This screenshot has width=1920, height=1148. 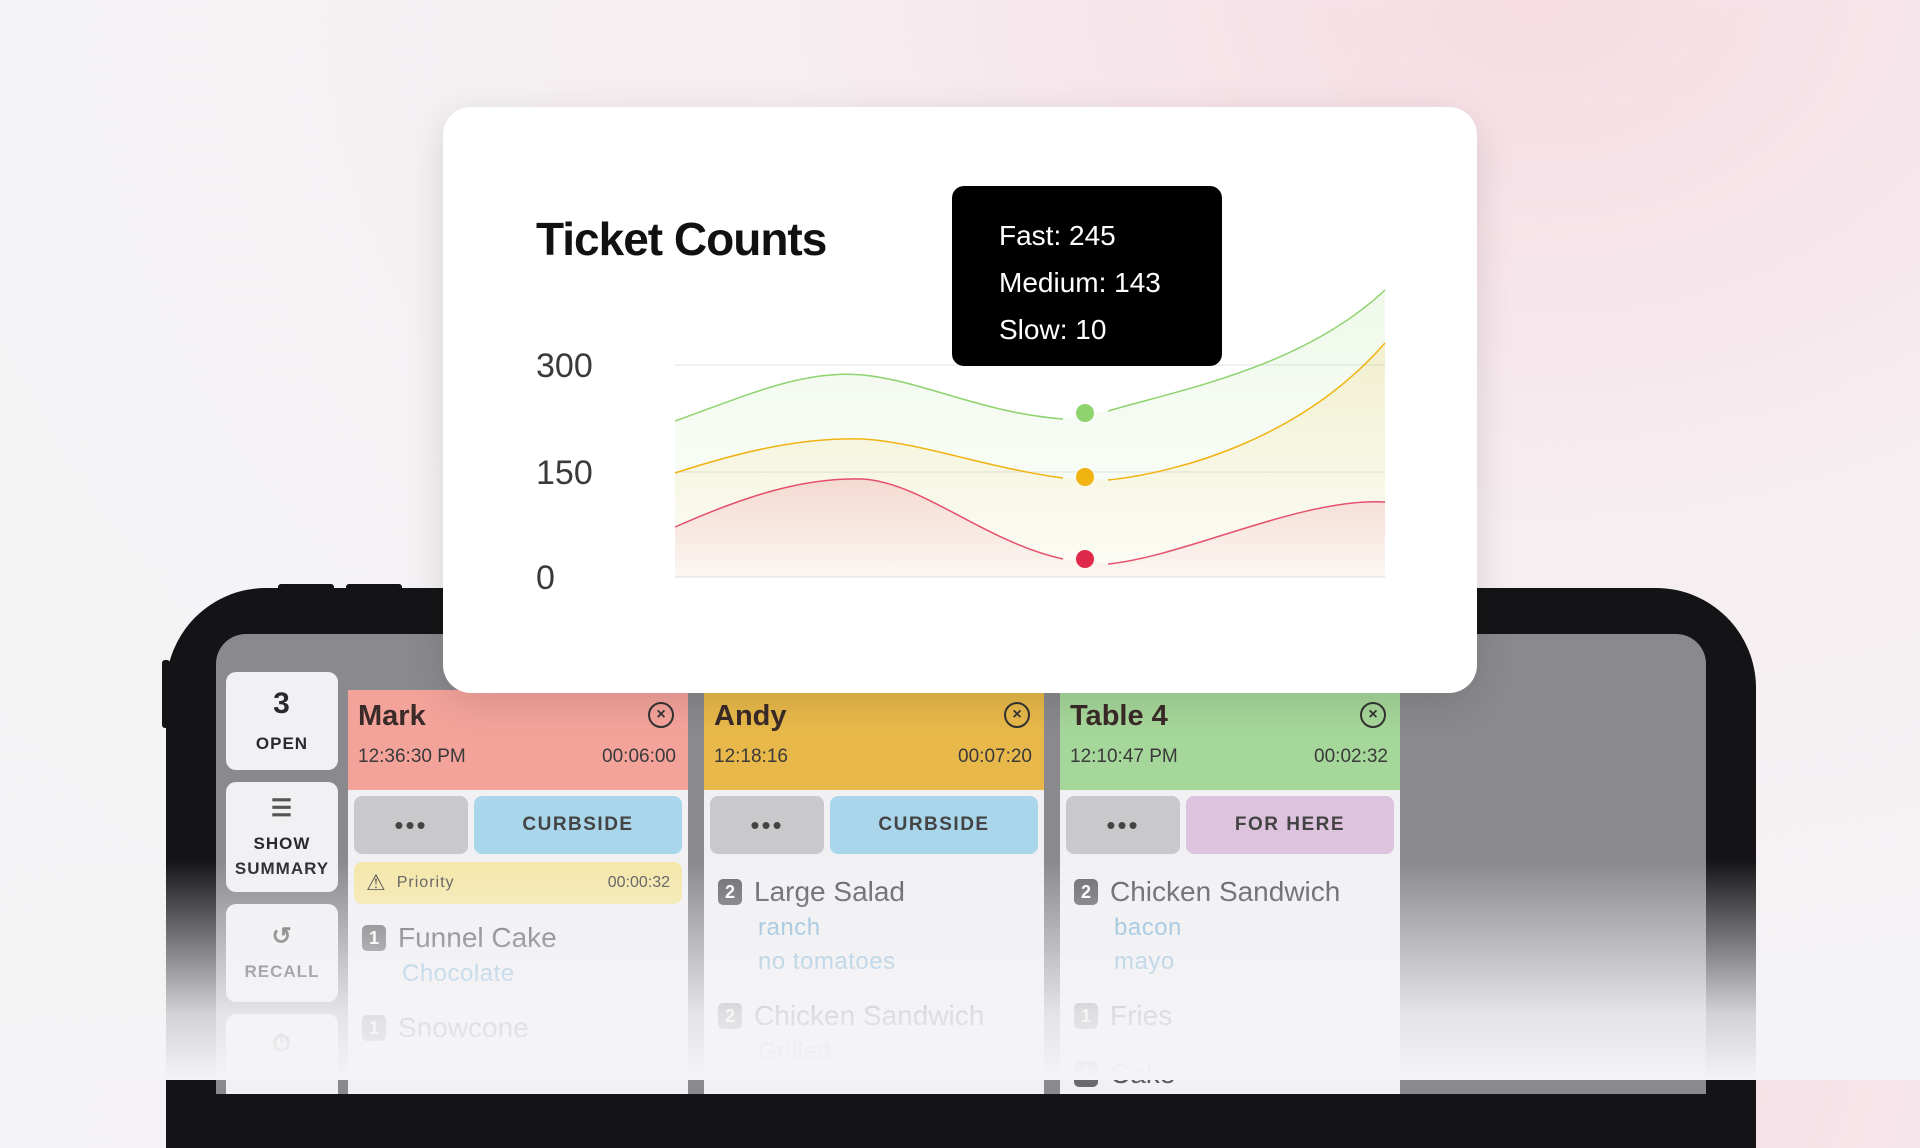 I want to click on list-item: 1 Snowcone, so click(x=525, y=1028).